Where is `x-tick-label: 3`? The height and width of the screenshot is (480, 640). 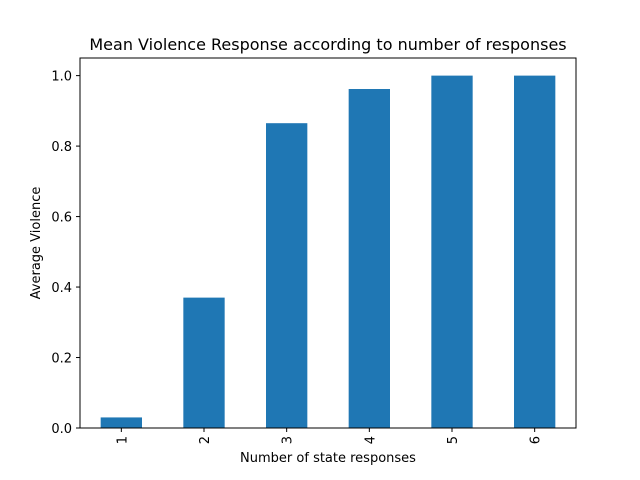
x-tick-label: 3 is located at coordinates (288, 440).